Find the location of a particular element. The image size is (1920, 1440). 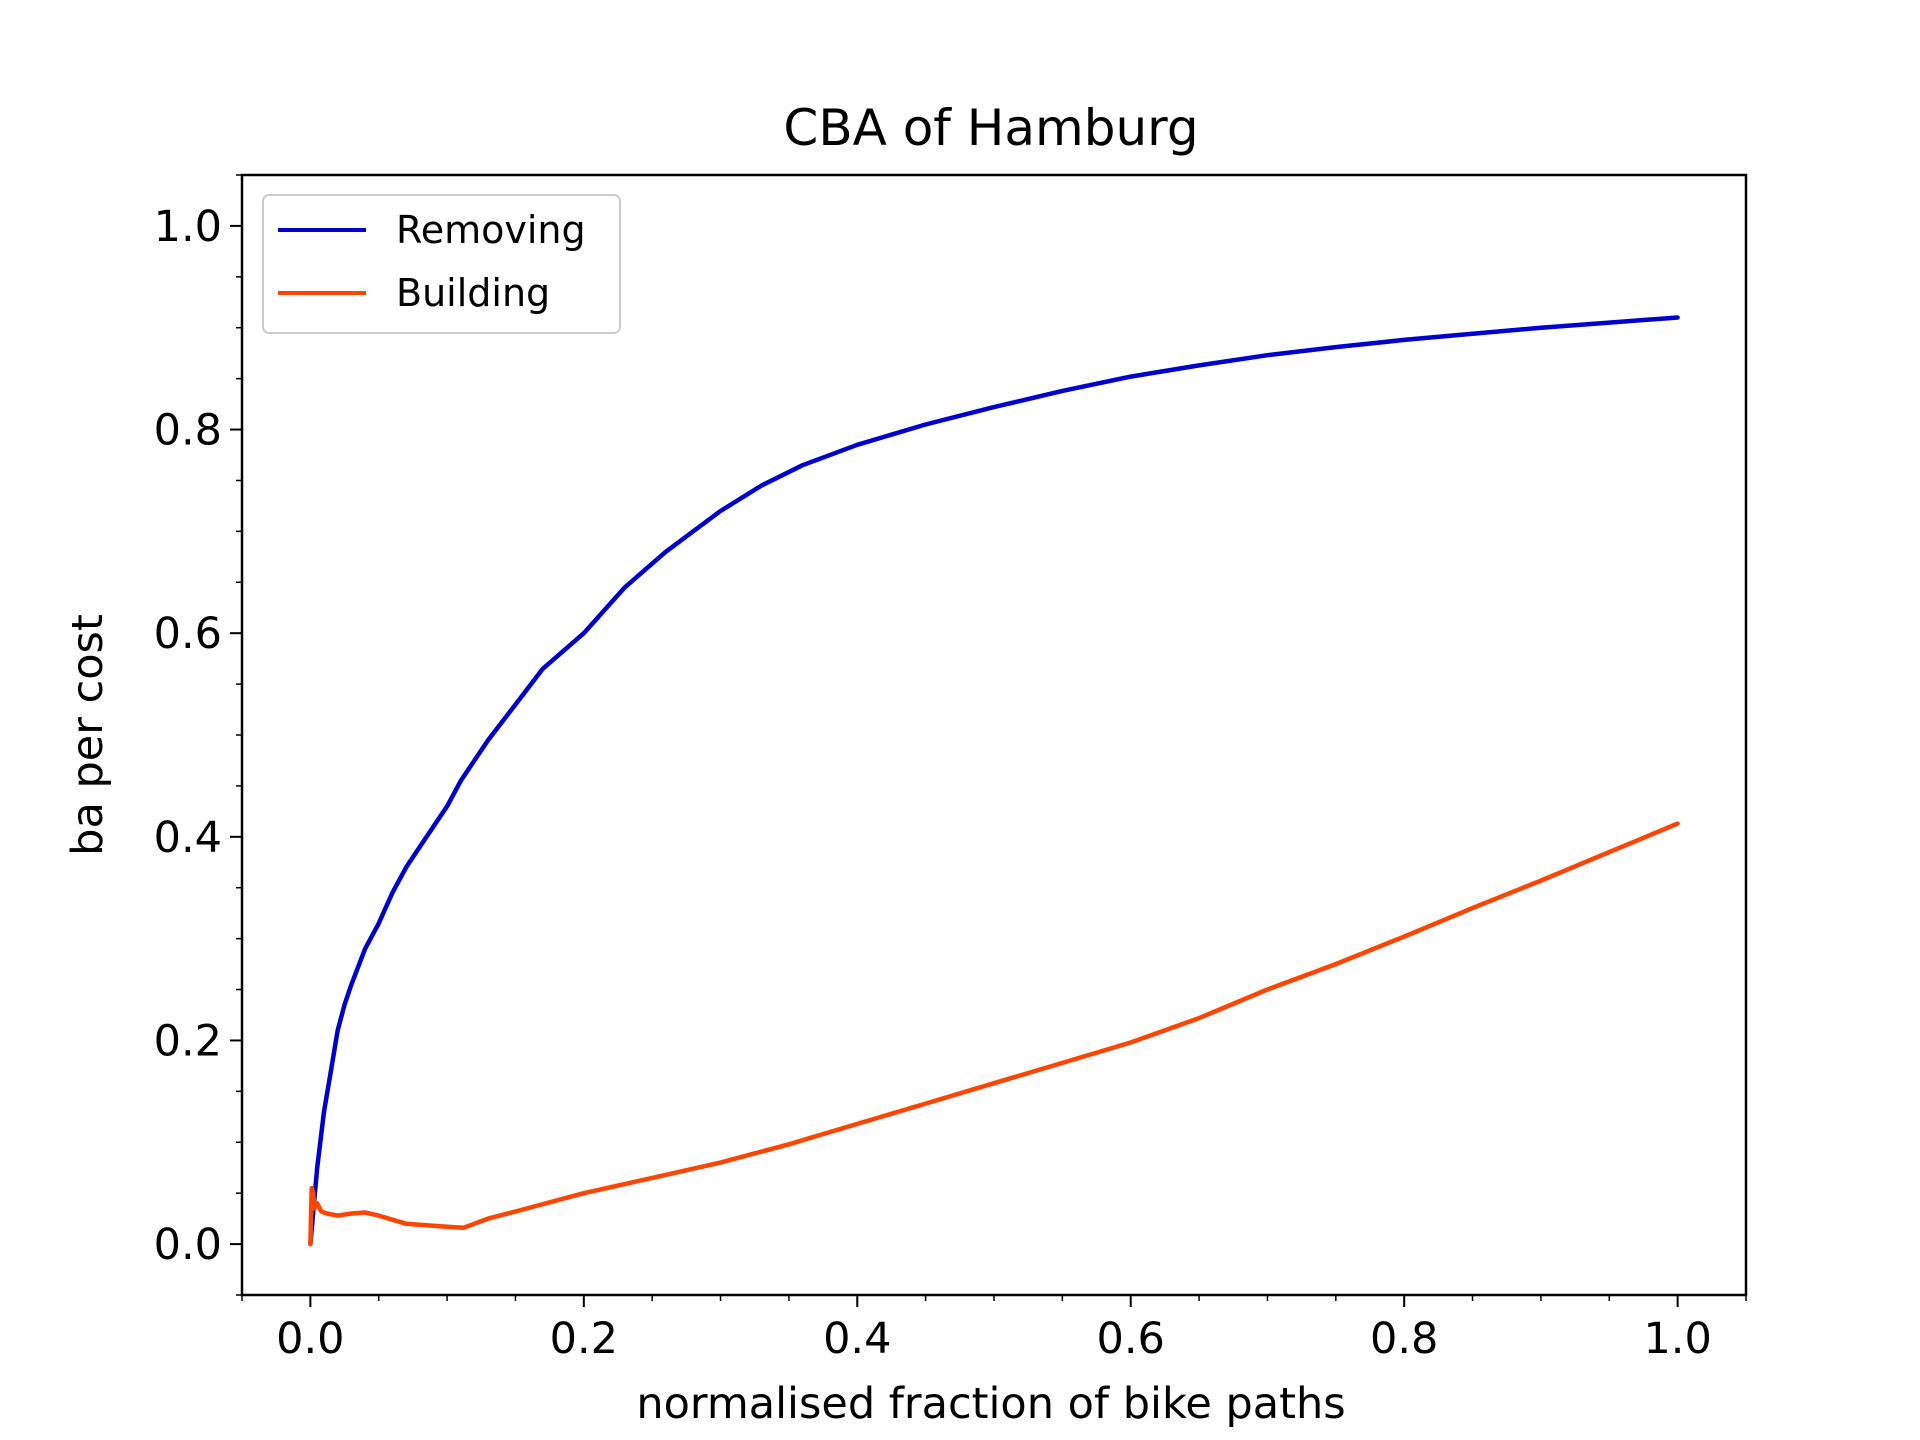

y-tick-label: 0.8 is located at coordinates (188, 431).